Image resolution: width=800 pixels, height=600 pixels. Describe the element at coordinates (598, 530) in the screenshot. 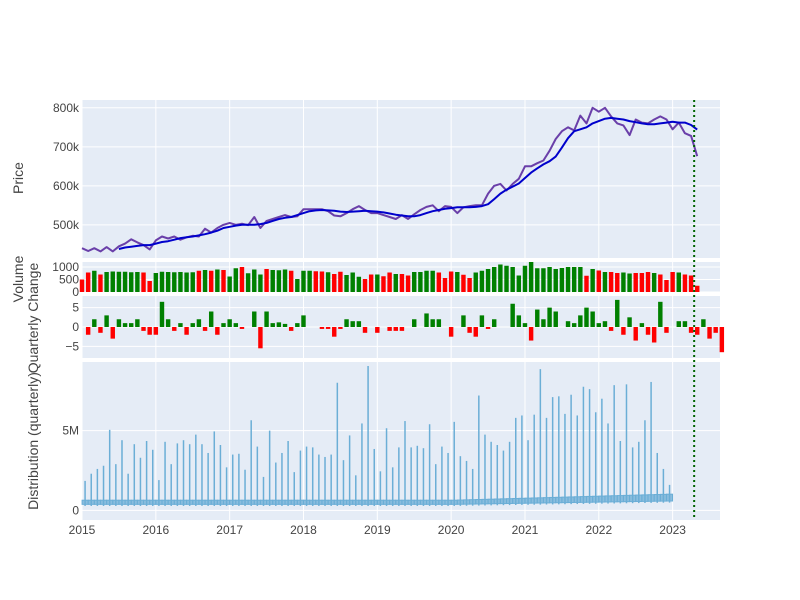

I see `x-tick-label: 2022` at that location.